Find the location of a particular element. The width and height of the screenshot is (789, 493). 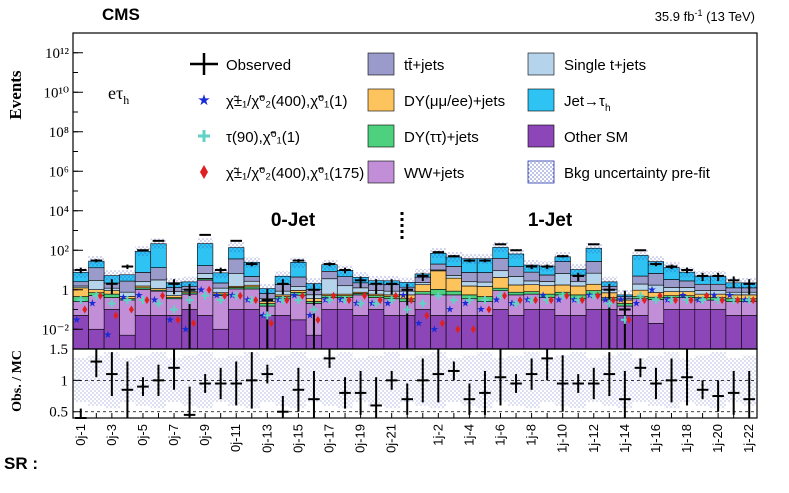

y-tick-label: 10⁻² is located at coordinates (56, 330).